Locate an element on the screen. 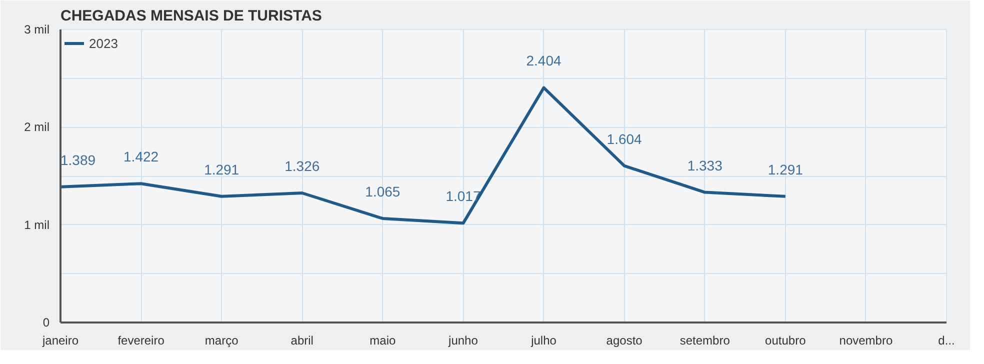 Image resolution: width=984 pixels, height=364 pixels. x-tick-label: janeiro is located at coordinates (60, 341).